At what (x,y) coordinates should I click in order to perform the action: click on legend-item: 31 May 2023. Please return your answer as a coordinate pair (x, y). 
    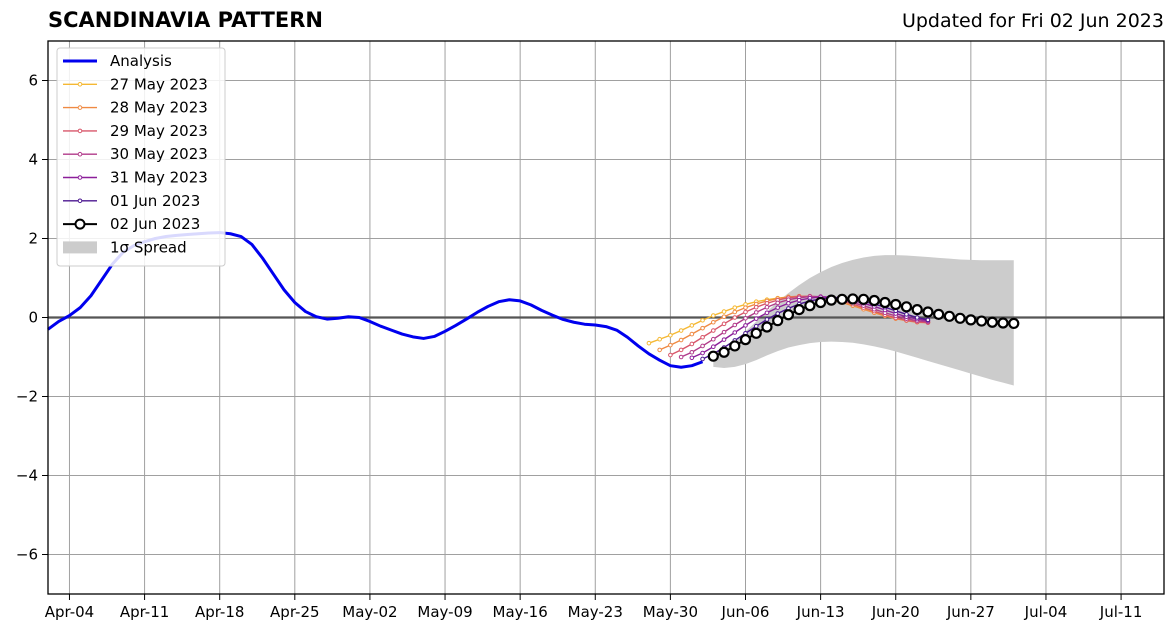
    Looking at the image, I should click on (135, 178).